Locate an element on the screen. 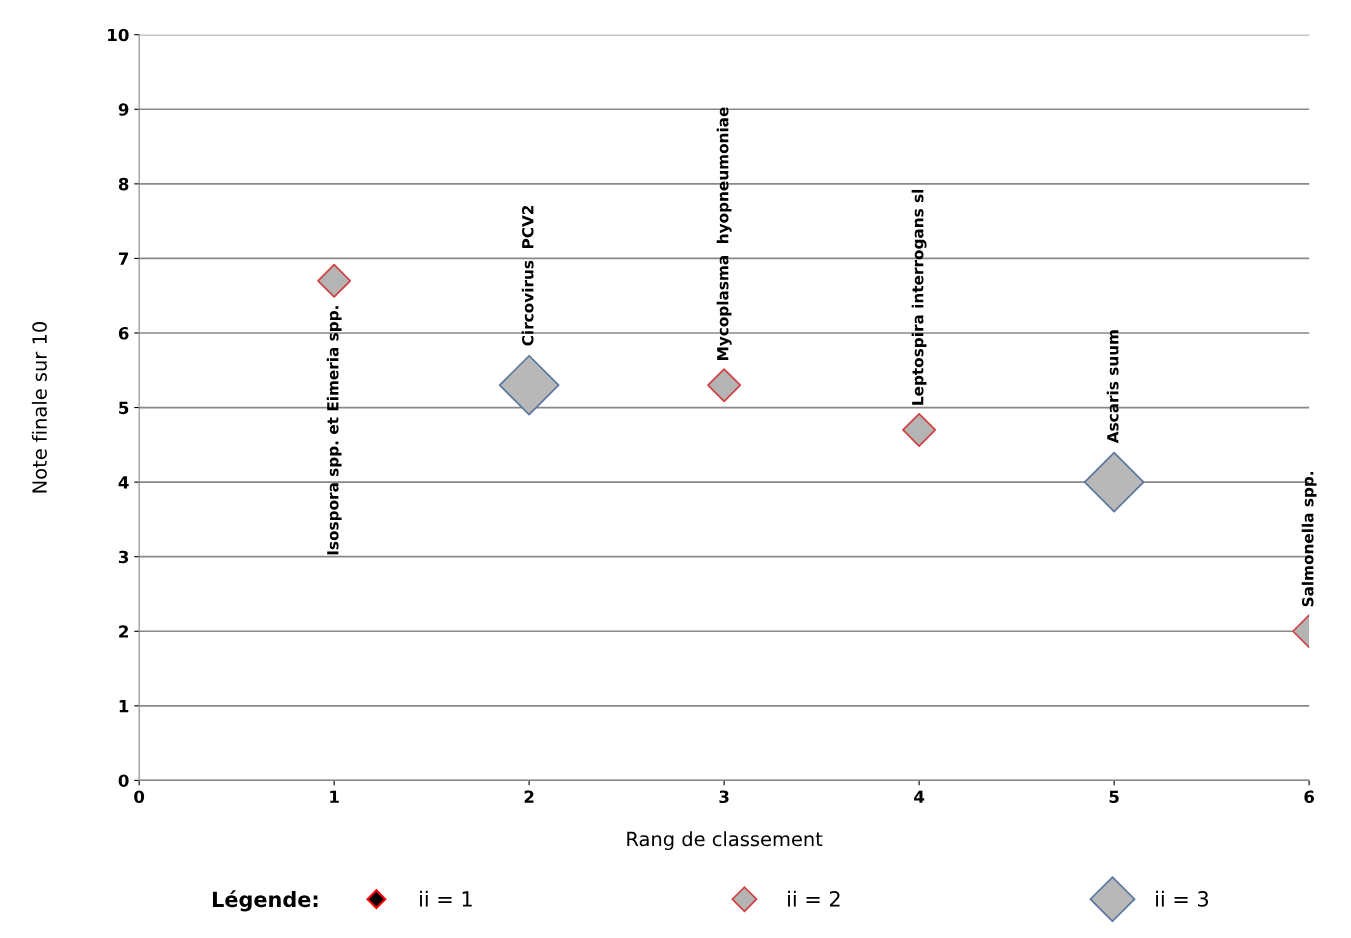 Image resolution: width=1351 pixels, height=938 pixels. legend-label: ii = 2 is located at coordinates (814, 898).